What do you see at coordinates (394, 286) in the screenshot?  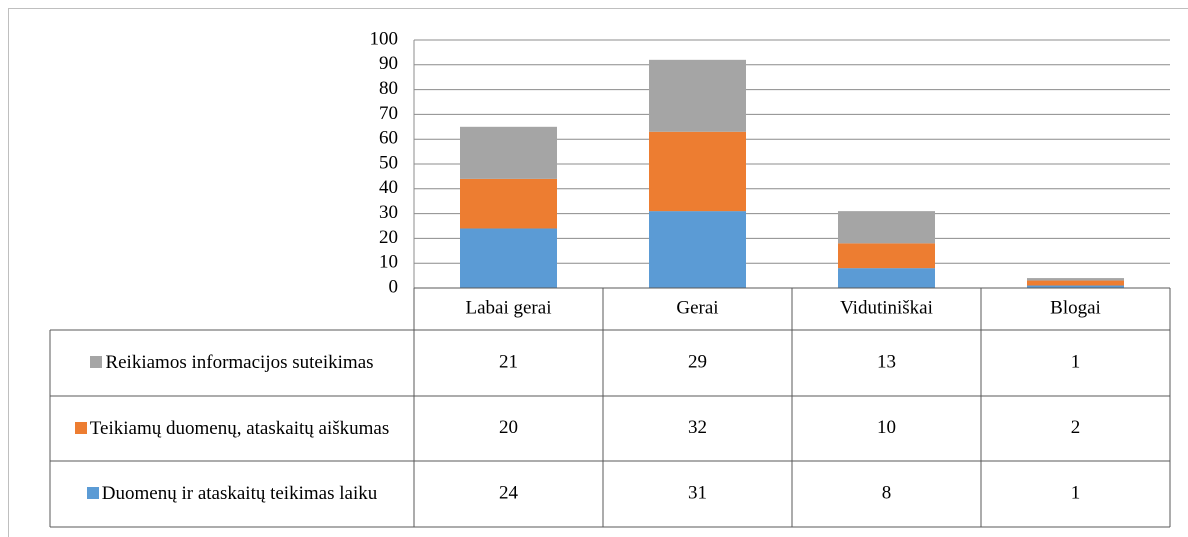 I see `y-tick-label: 0` at bounding box center [394, 286].